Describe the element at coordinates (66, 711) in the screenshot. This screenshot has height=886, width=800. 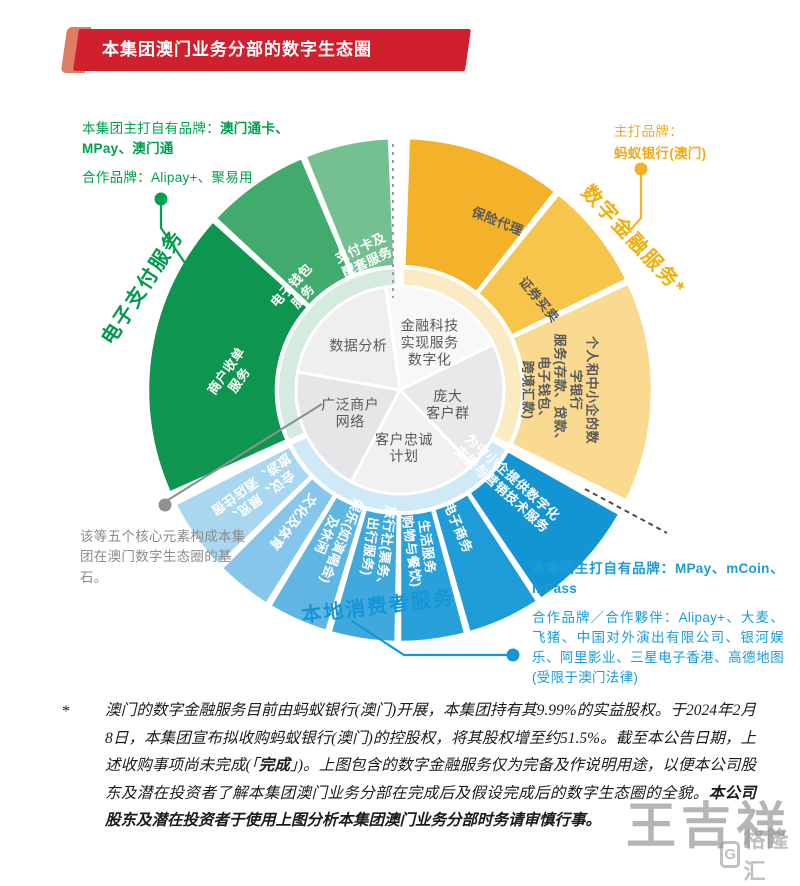
I see `footnote-marker: *` at that location.